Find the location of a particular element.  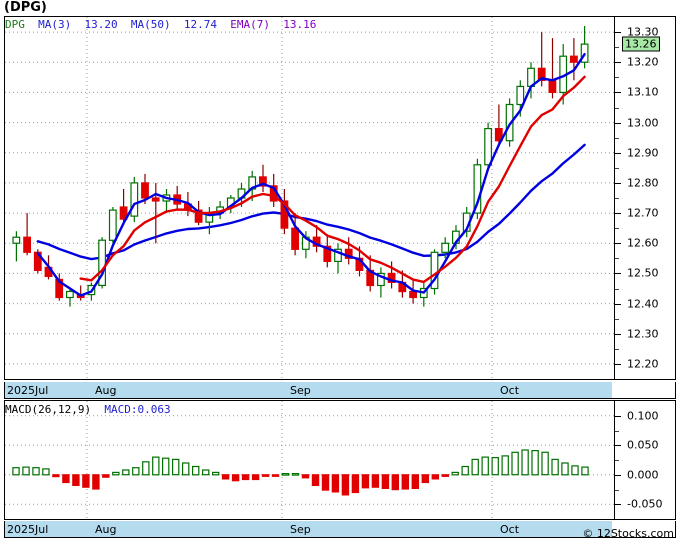

price-axis-label: 12.20 is located at coordinates (643, 364).